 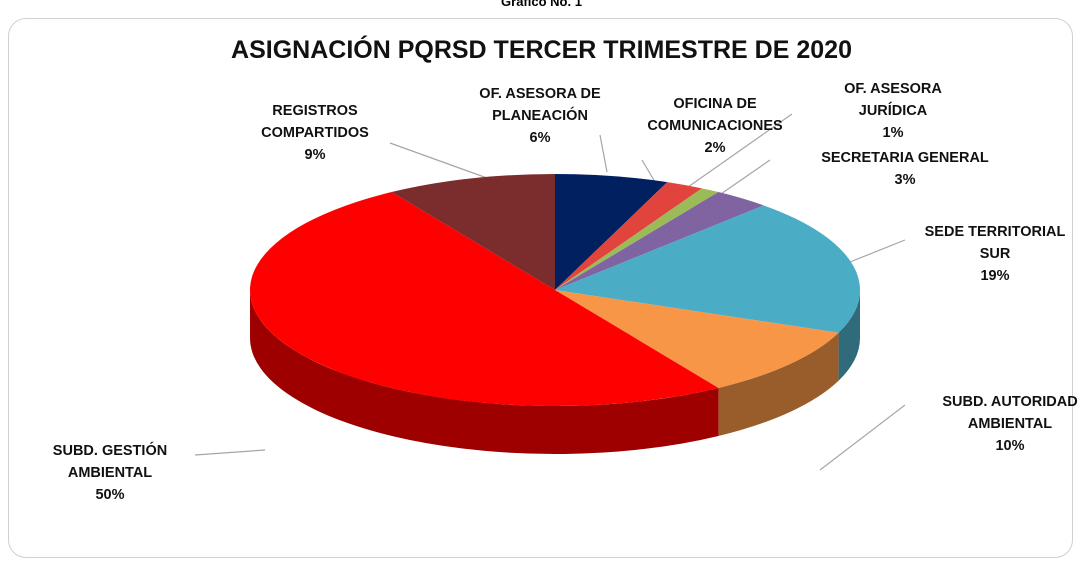 What do you see at coordinates (541, 4) in the screenshot?
I see `caption: Grafico No. 1` at bounding box center [541, 4].